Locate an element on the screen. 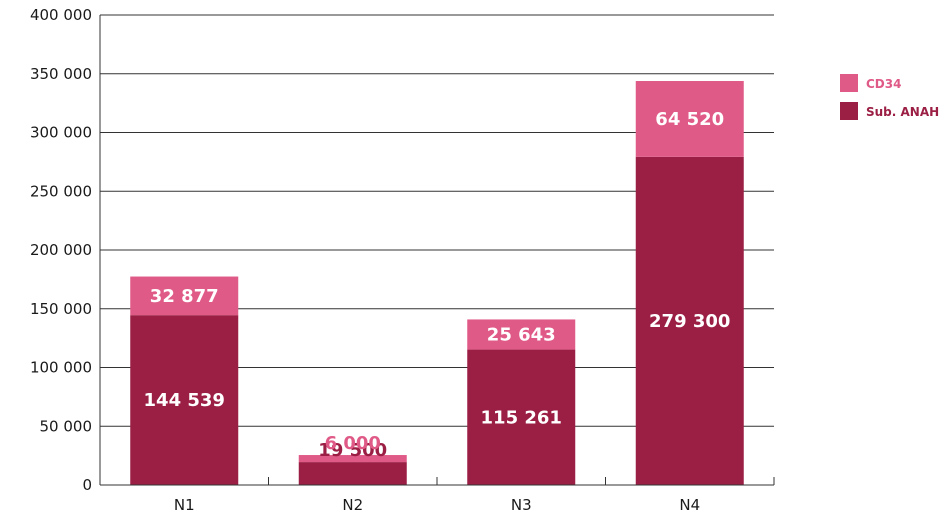 This screenshot has width=948, height=514. y-tick-label: 250 000 is located at coordinates (61, 191).